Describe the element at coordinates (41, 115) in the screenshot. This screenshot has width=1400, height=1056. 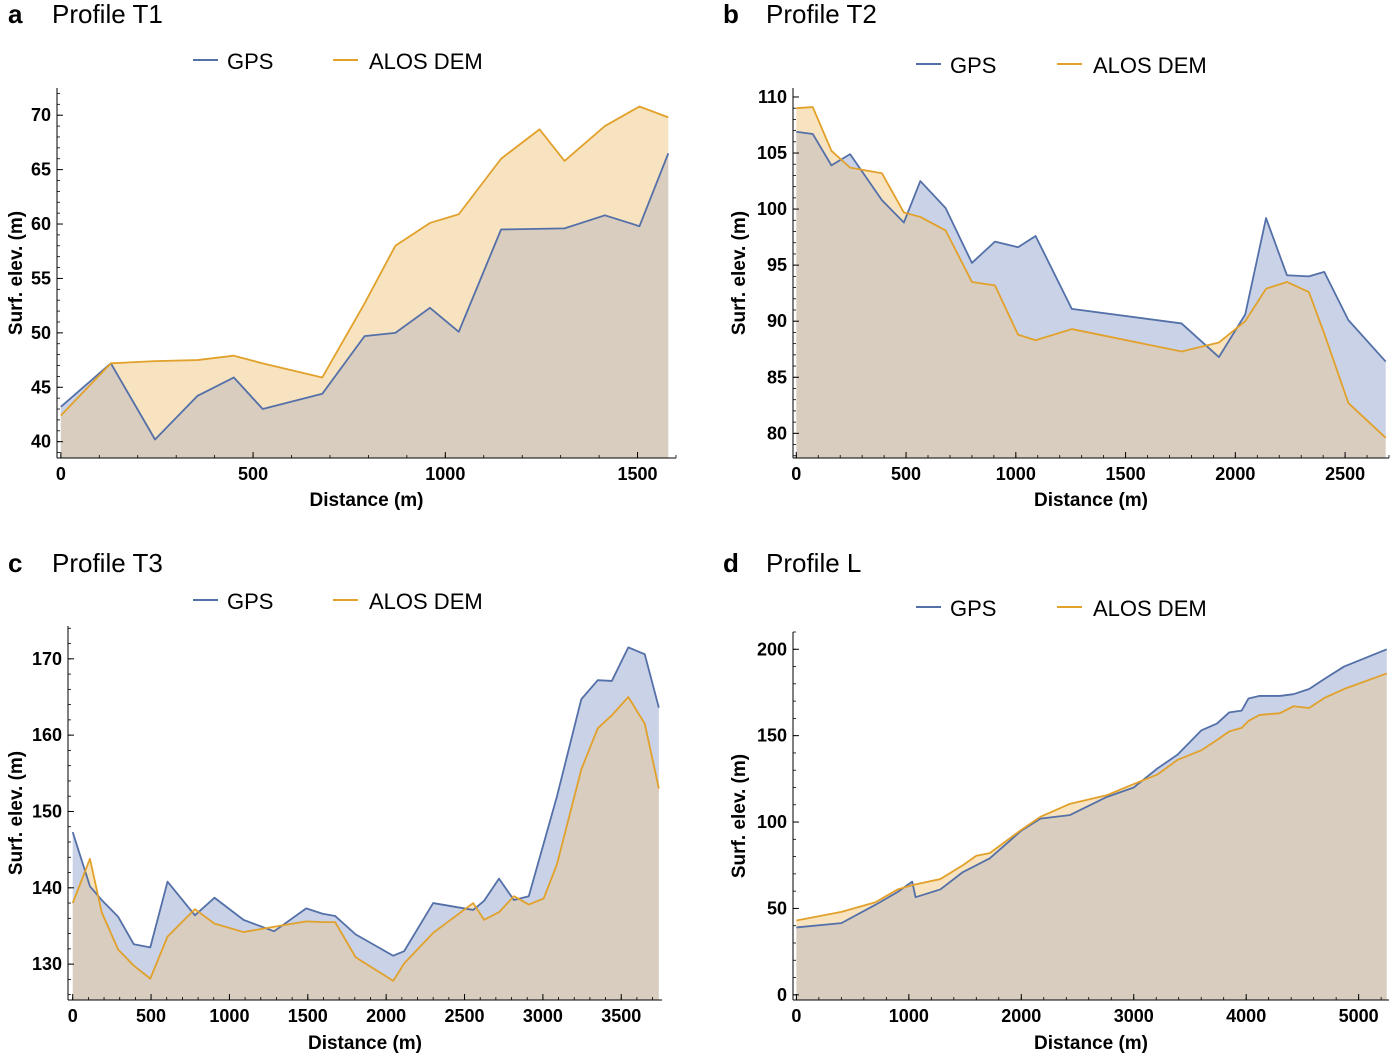
I see `y-tick-label: 70` at that location.